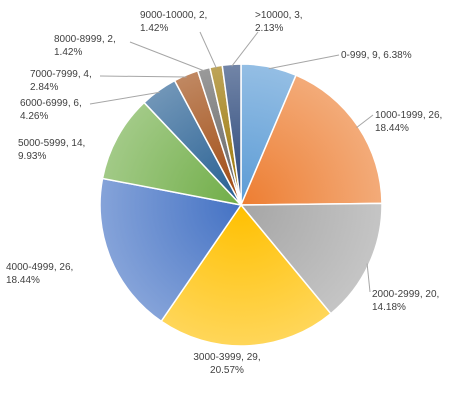 Image resolution: width=473 pixels, height=400 pixels. What do you see at coordinates (408, 122) in the screenshot?
I see `data-label: 1000-1999, 26, 18.44%` at bounding box center [408, 122].